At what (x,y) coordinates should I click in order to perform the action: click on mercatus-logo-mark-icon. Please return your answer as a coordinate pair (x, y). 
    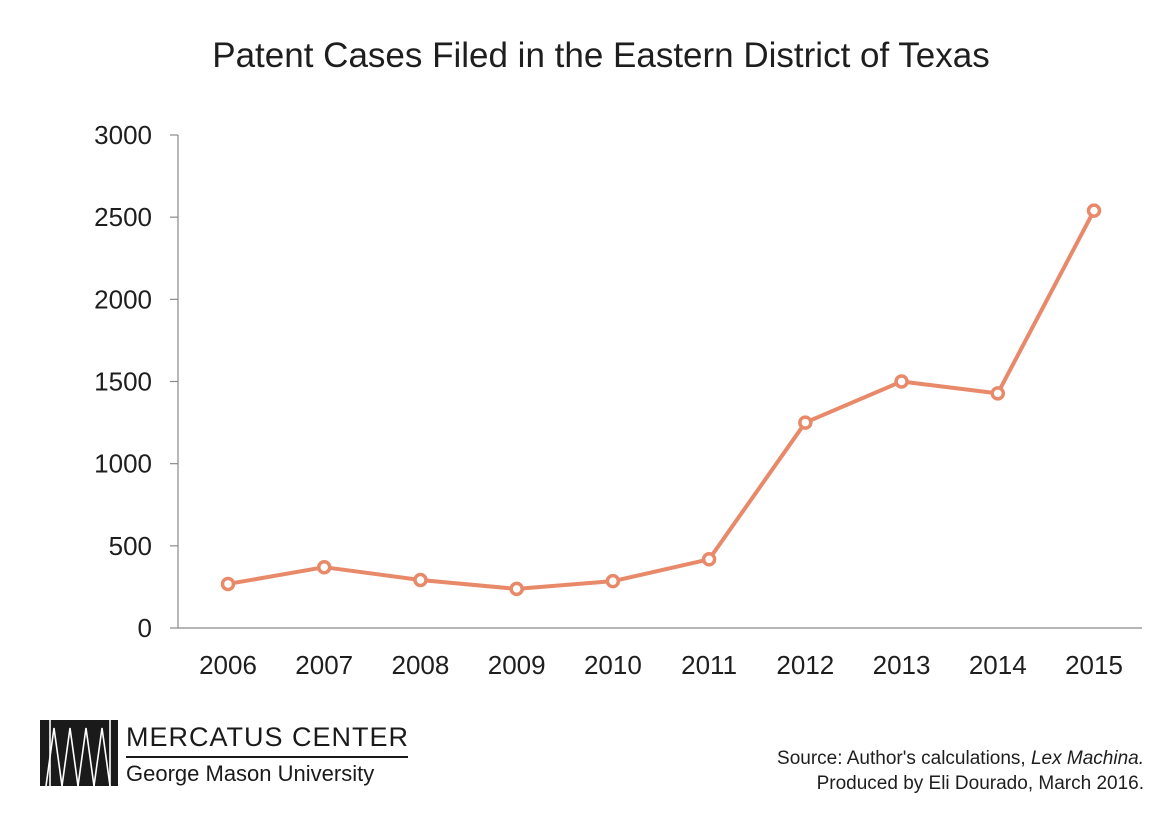
    Looking at the image, I should click on (79, 753).